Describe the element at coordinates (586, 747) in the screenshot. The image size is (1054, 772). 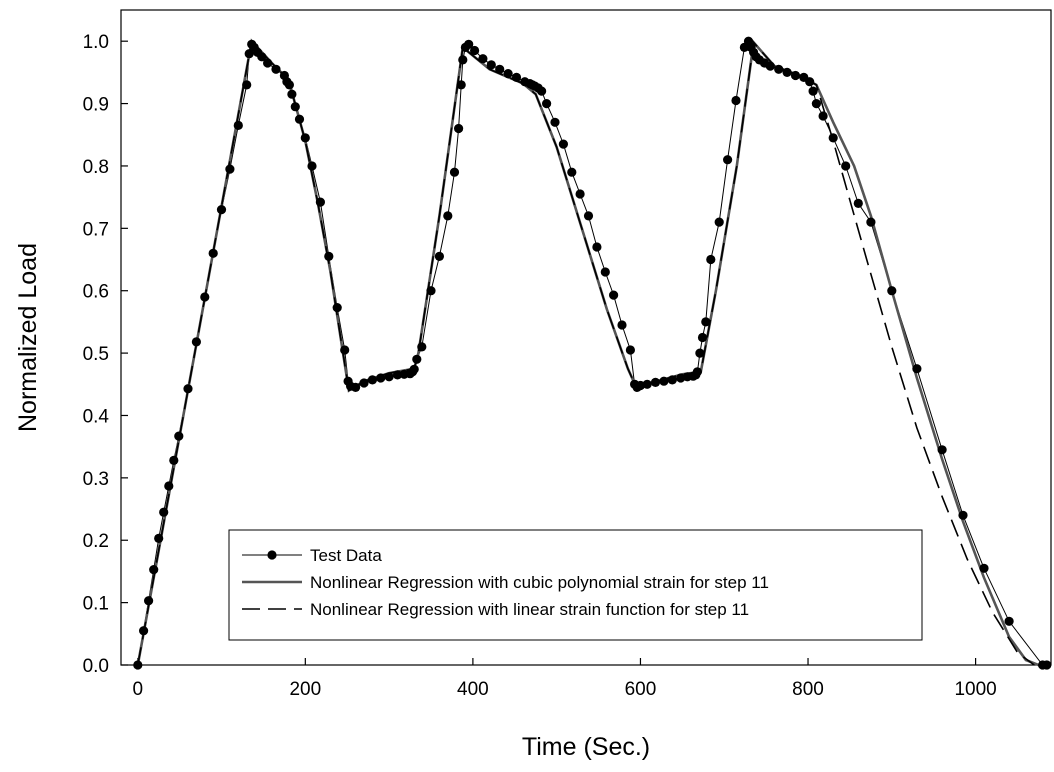
I see `x-axis-title: Time (Sec.)` at that location.